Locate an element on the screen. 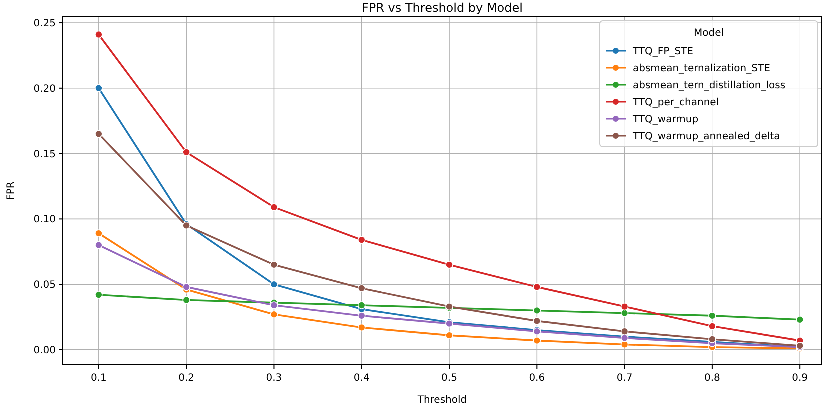  y-tick-label: 0.05 is located at coordinates (45, 286).